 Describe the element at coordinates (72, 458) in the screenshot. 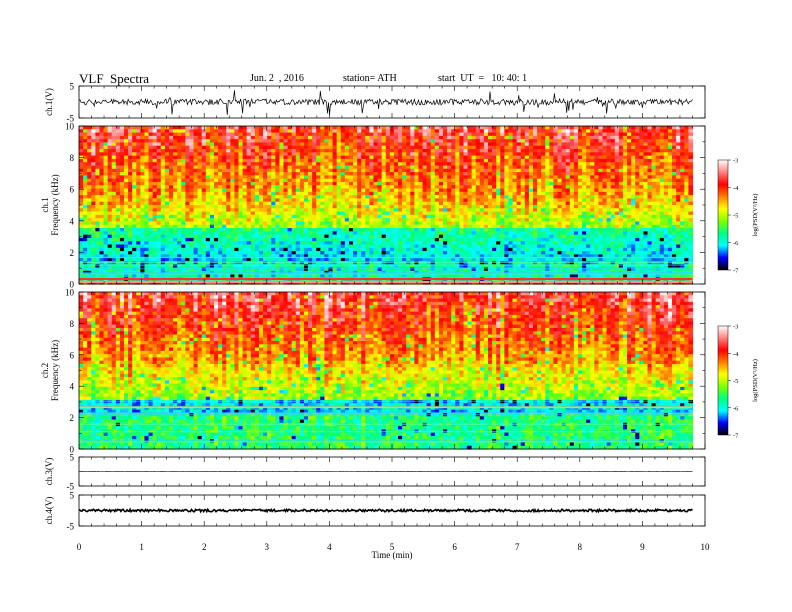

I see `ytick-ch3-wave-5: 5` at that location.